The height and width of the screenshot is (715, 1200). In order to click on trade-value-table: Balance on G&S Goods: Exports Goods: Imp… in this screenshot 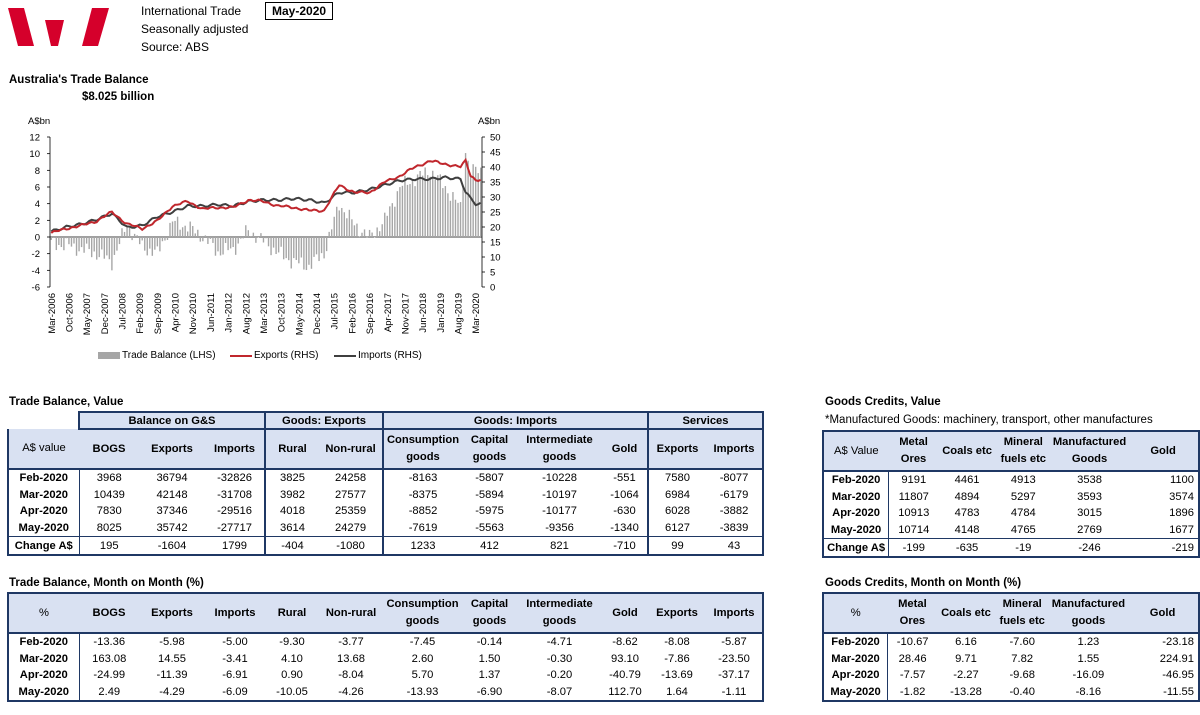, I will do `click(385, 483)`.